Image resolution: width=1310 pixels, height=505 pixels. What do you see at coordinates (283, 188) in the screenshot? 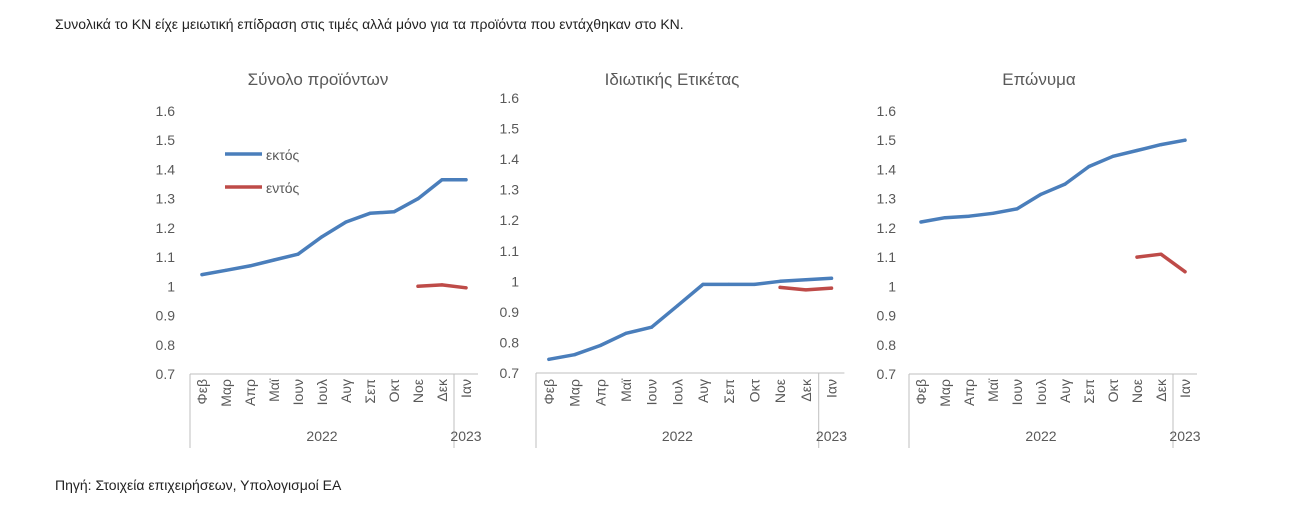
I see `legend-label: εντός` at bounding box center [283, 188].